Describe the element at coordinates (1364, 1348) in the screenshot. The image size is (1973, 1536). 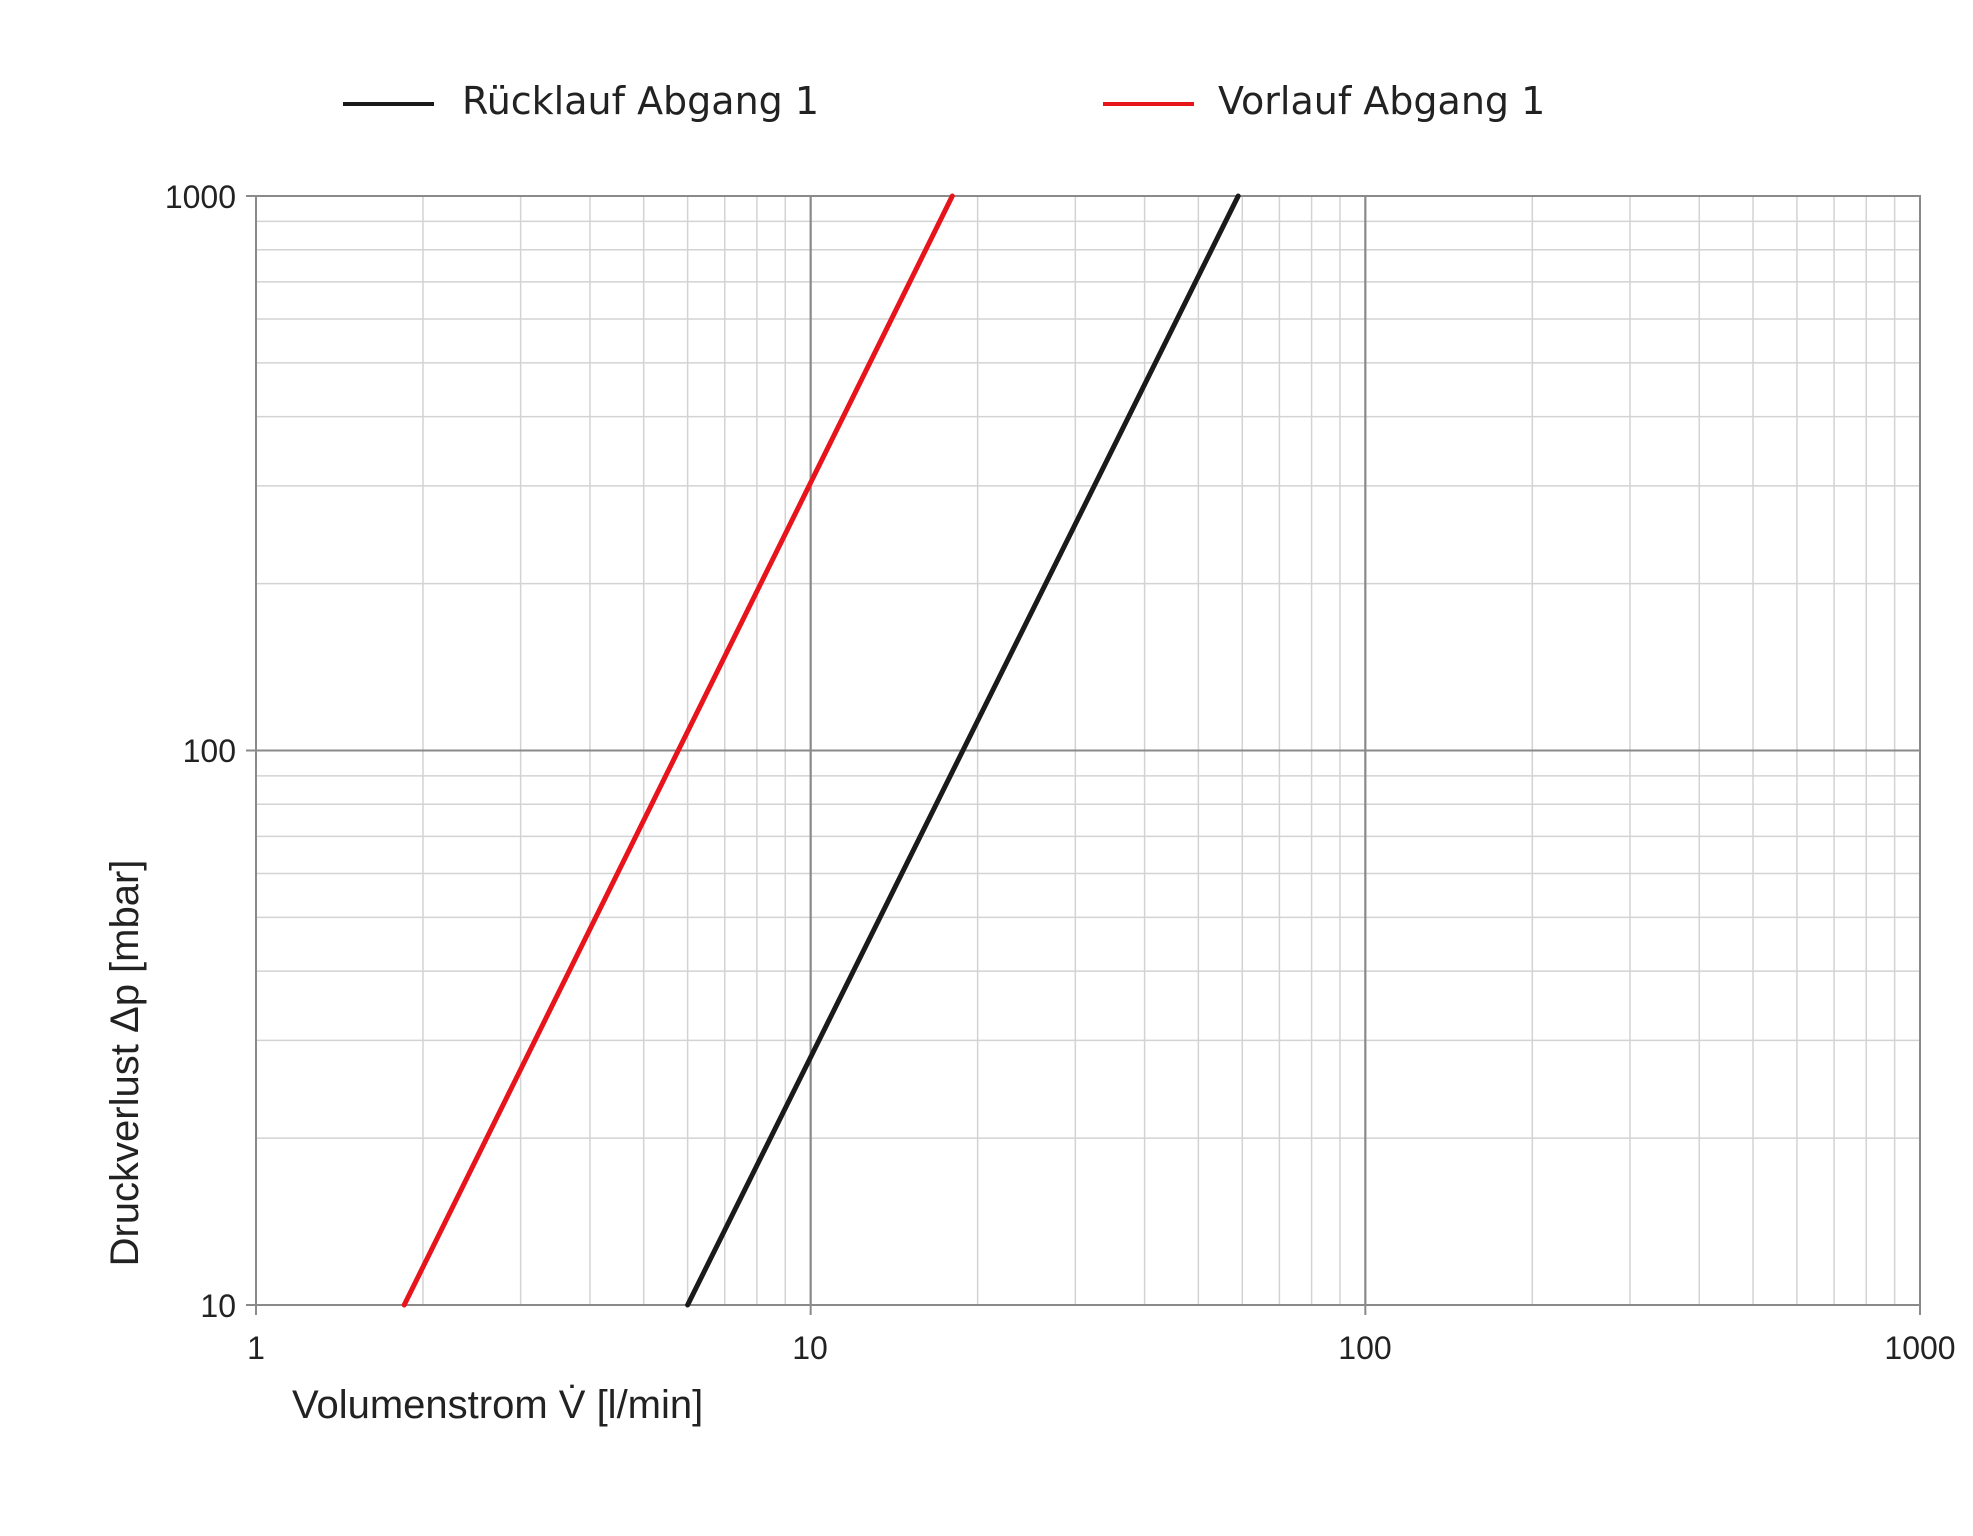
I see `x-tick-label-100: 100` at that location.